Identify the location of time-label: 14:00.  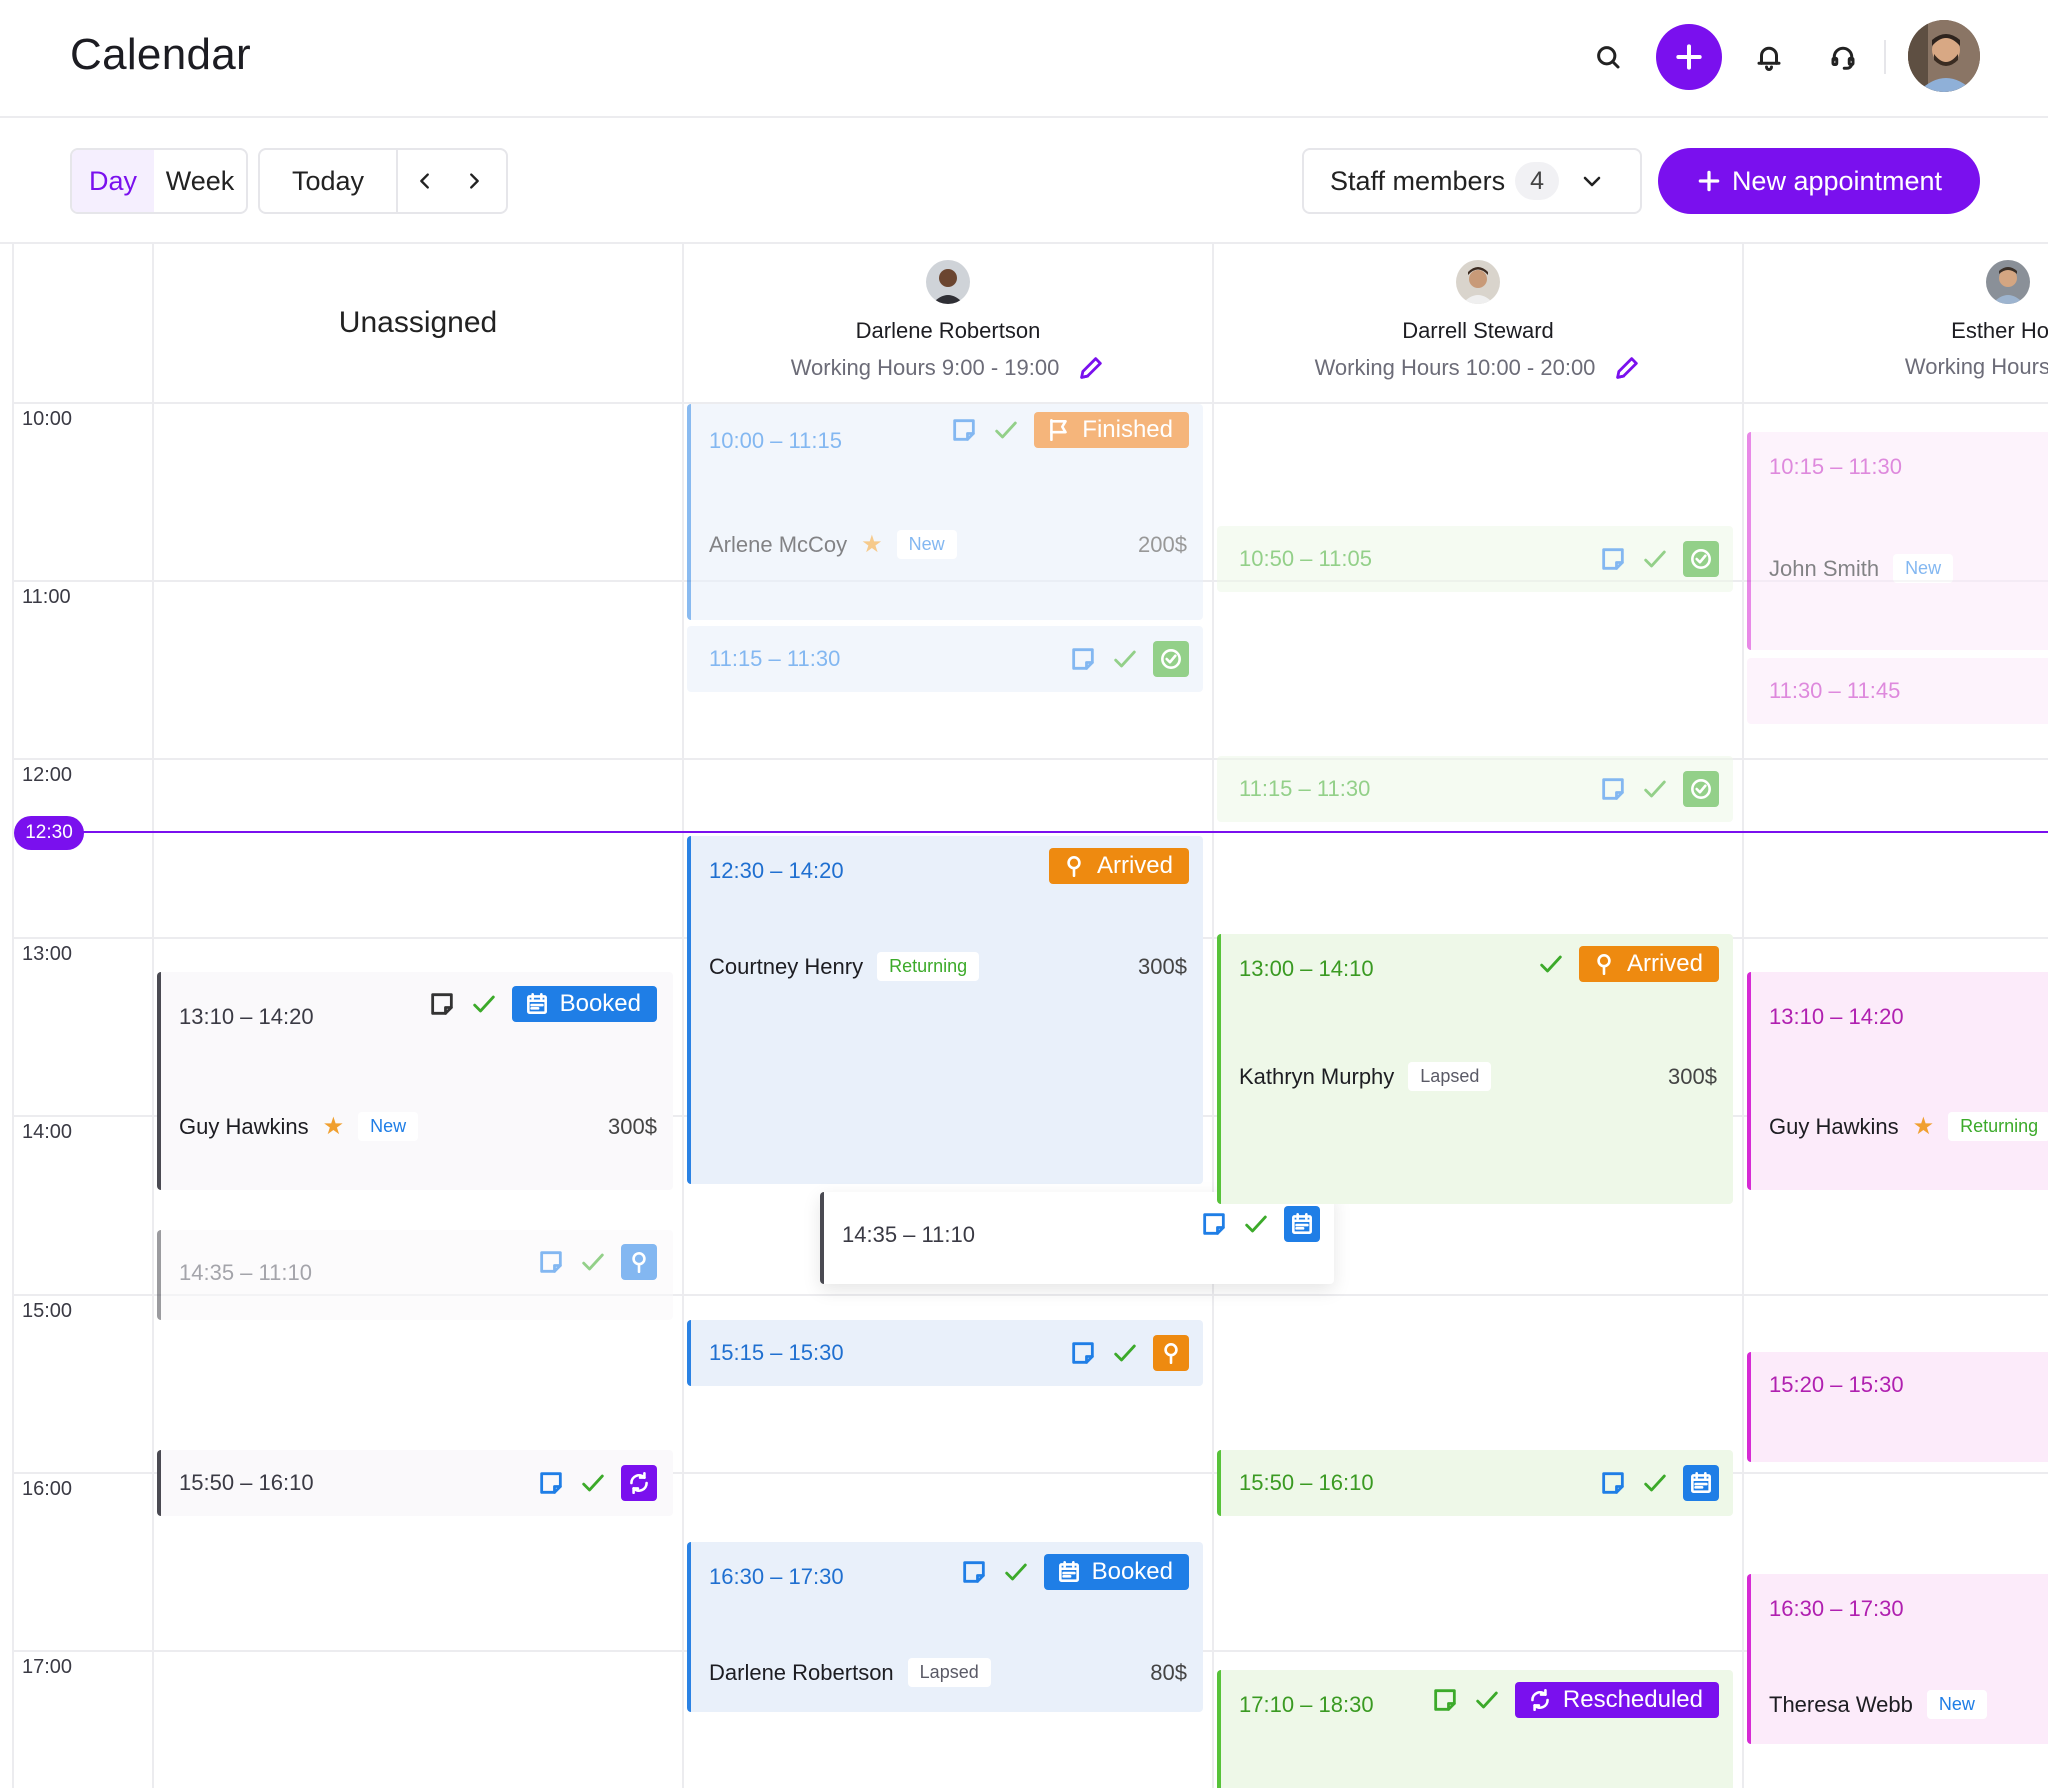
(47, 1132).